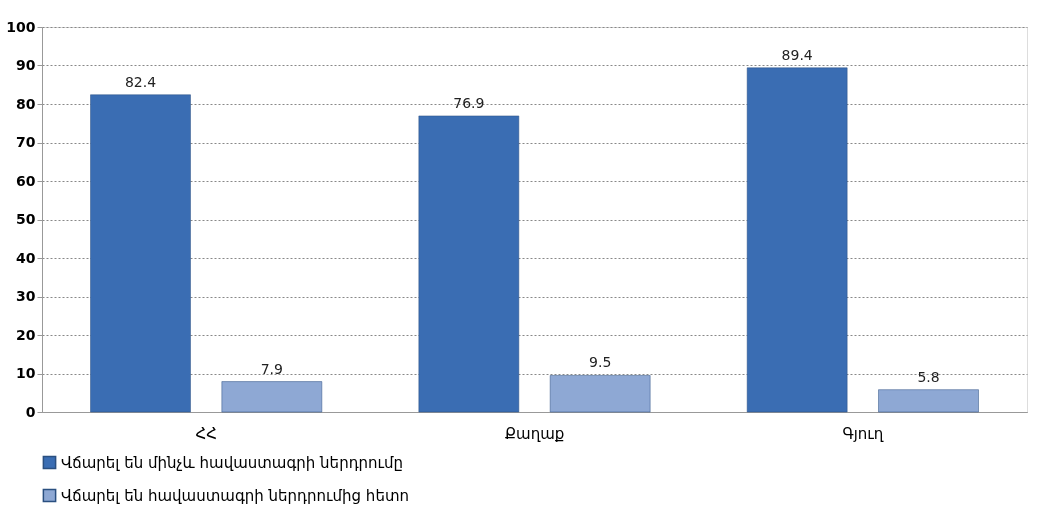 The width and height of the screenshot is (1051, 530). Describe the element at coordinates (26, 65) in the screenshot. I see `y-tick-label: 90` at that location.